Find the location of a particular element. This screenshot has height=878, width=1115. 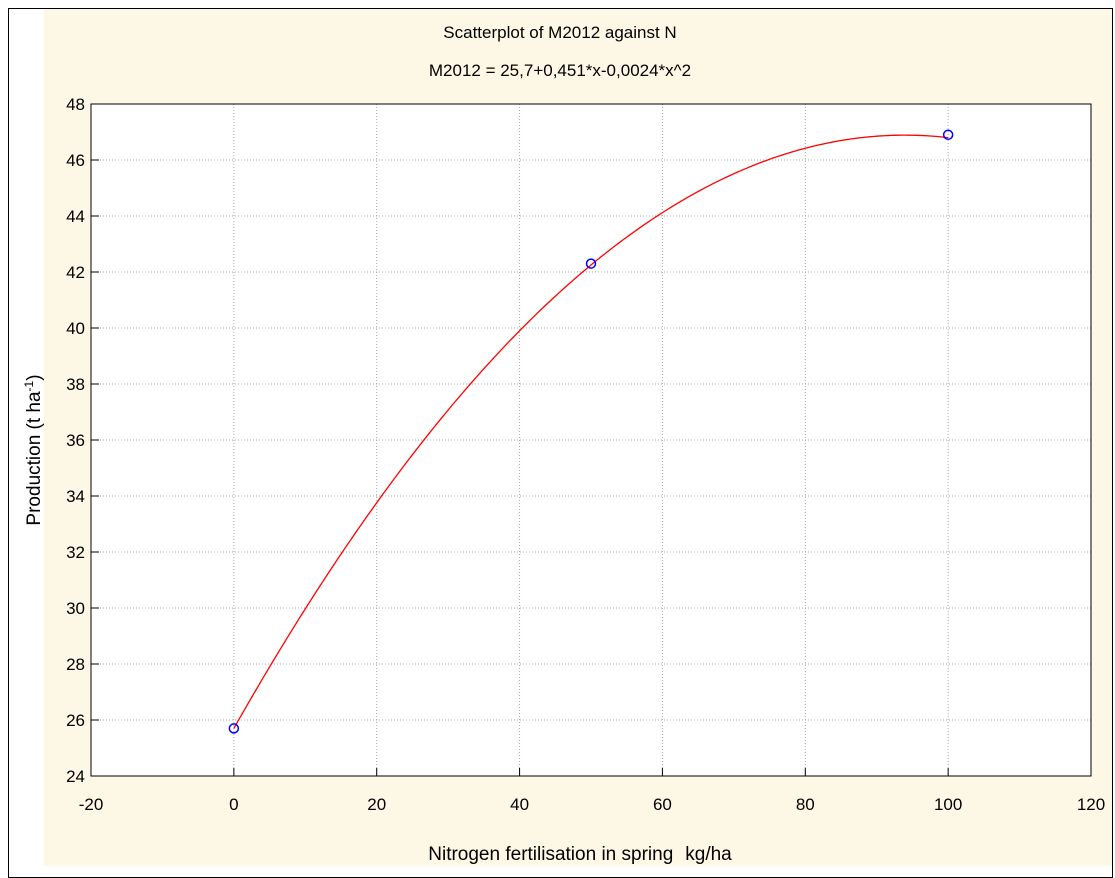

y-axis-label-main: Production (t ha is located at coordinates (34, 458).